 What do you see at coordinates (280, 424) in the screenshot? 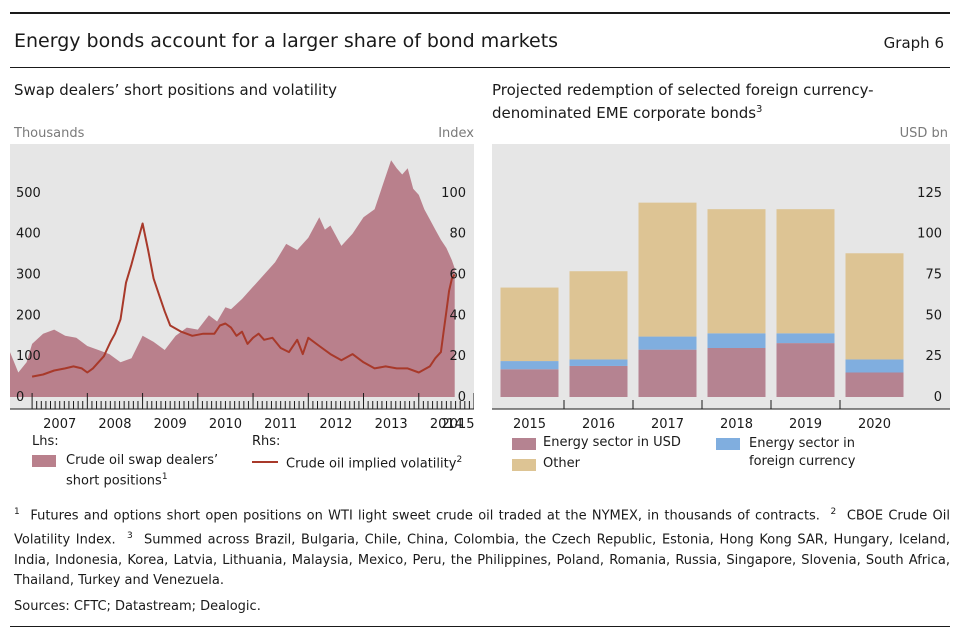
I see `left-x-tick-label: 2011` at bounding box center [280, 424].